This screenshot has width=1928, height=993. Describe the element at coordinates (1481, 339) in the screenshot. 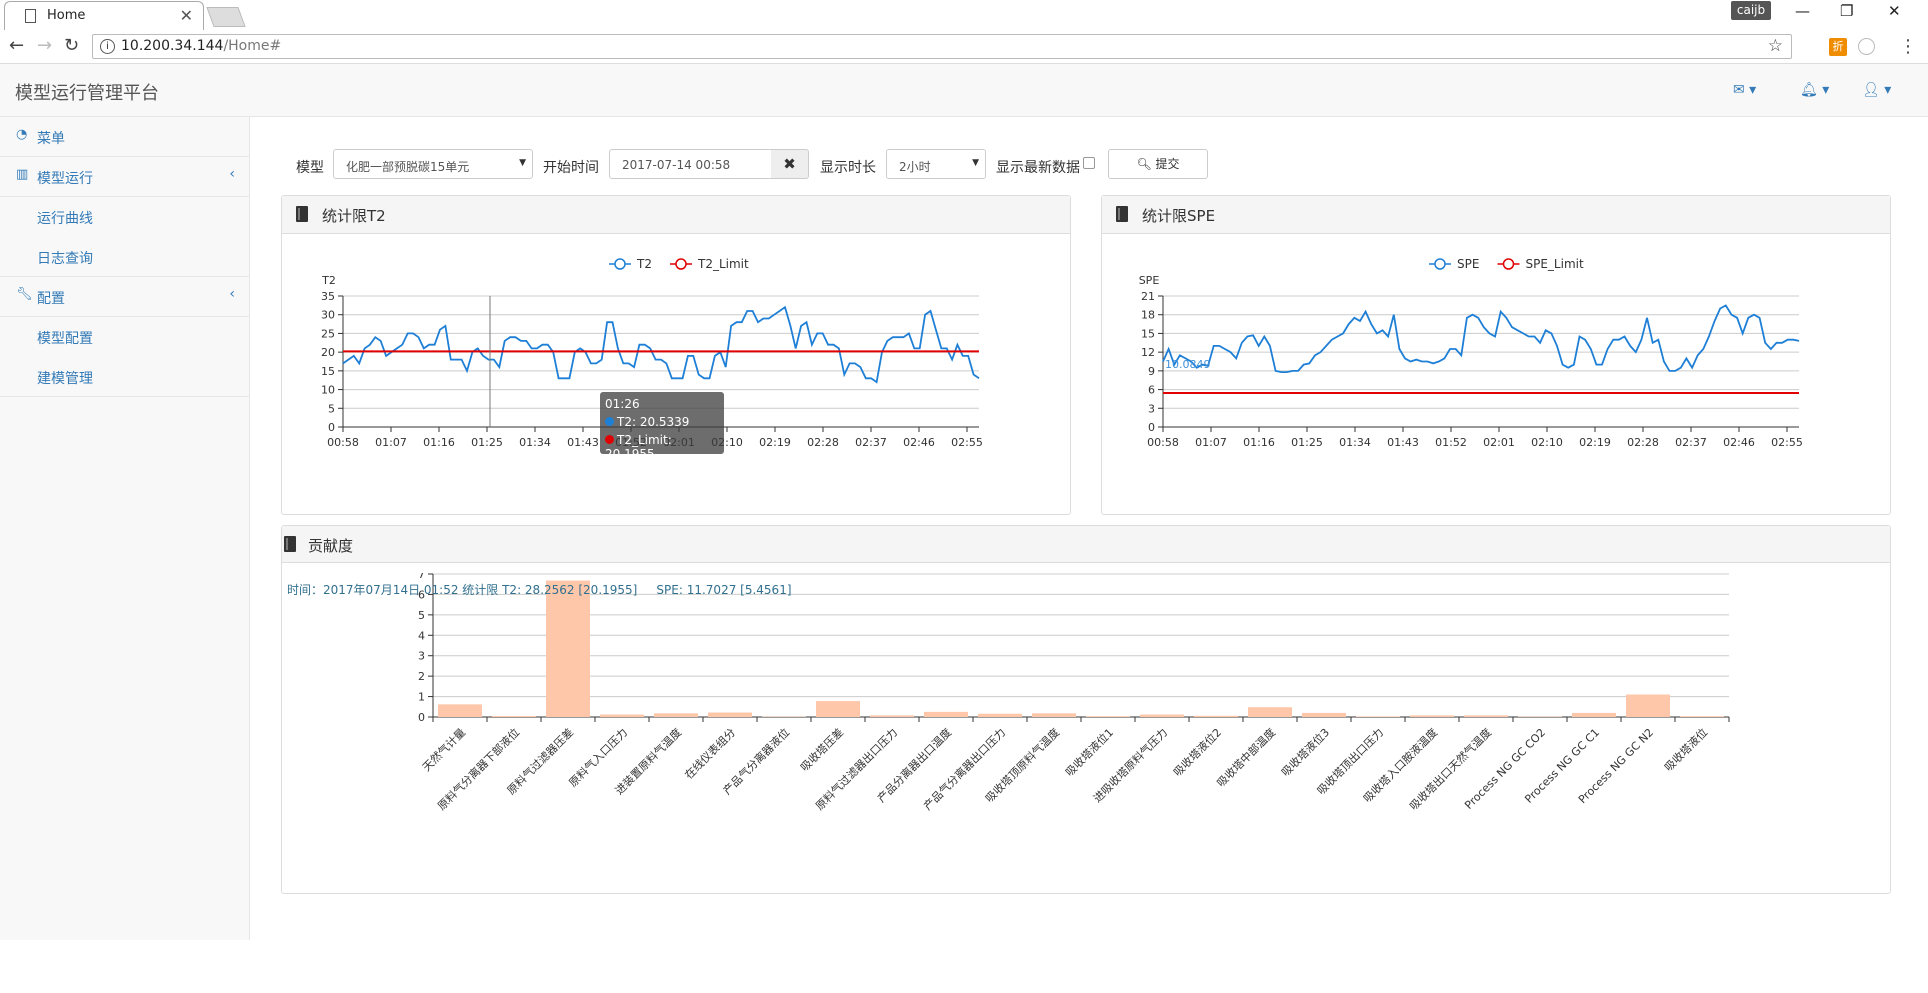

I see `series-line-spe` at that location.